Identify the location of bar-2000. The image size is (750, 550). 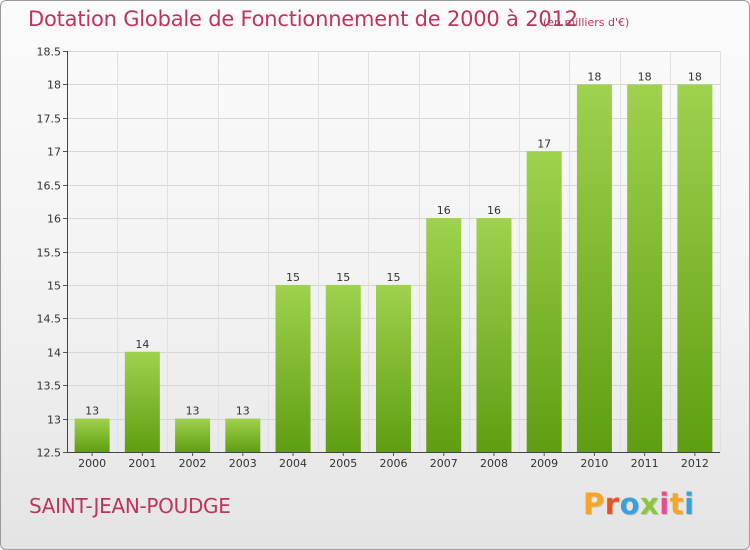
(92, 435).